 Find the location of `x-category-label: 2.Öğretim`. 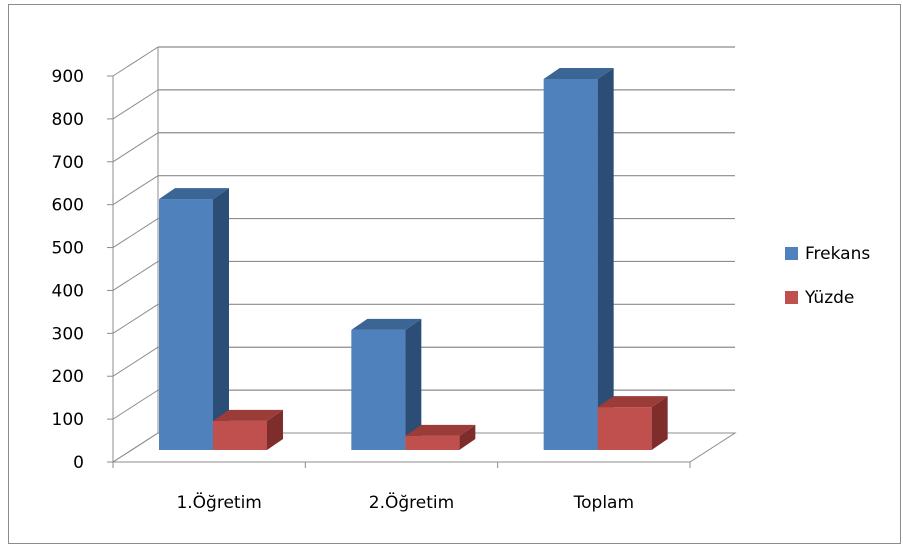

x-category-label: 2.Öğretim is located at coordinates (411, 502).